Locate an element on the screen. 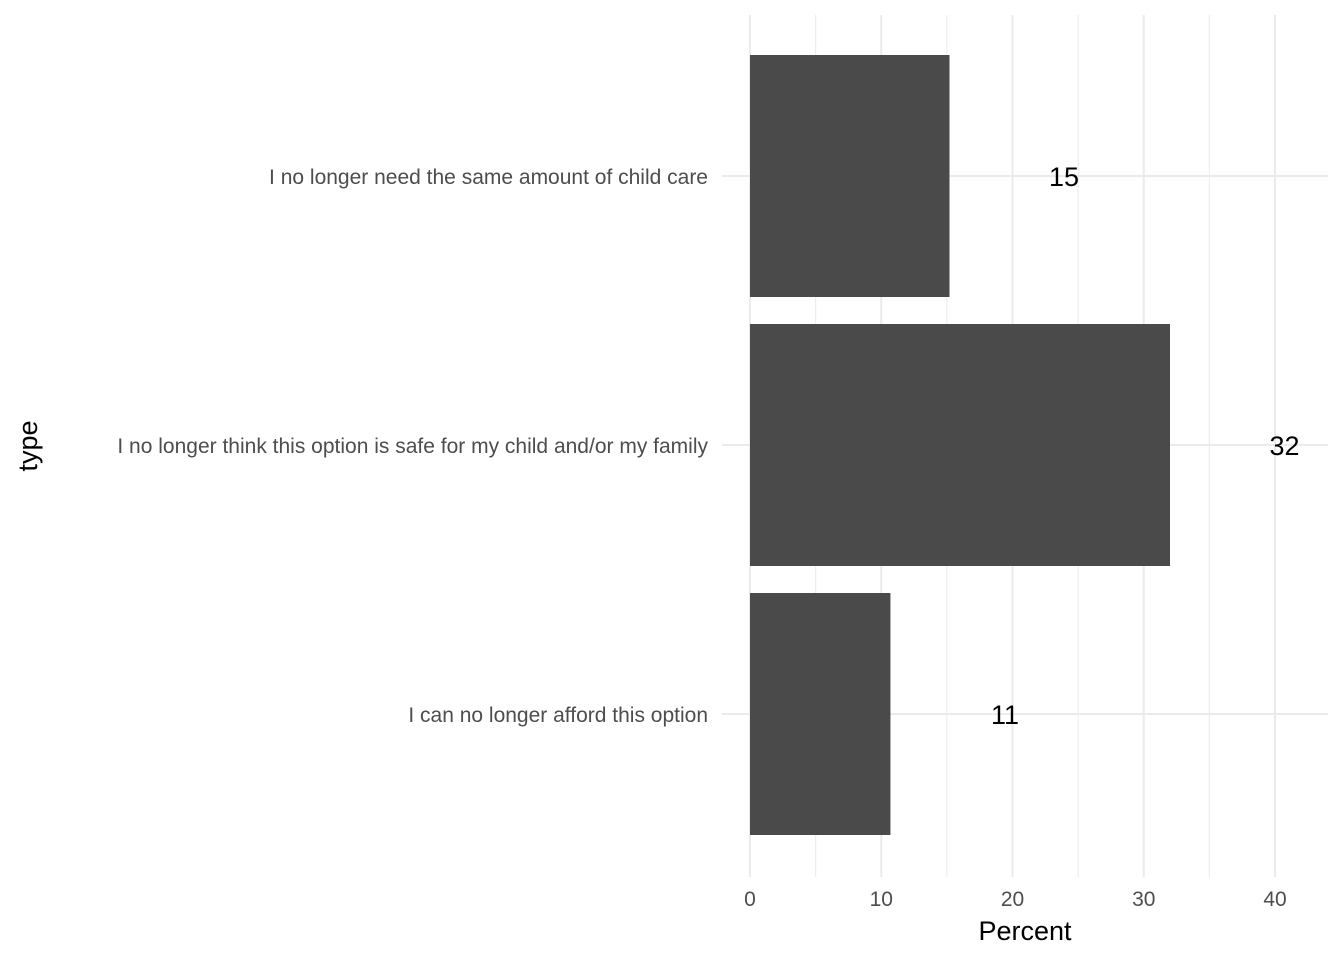 Image resolution: width=1344 pixels, height=960 pixels. y-axis-title: type is located at coordinates (28, 445).